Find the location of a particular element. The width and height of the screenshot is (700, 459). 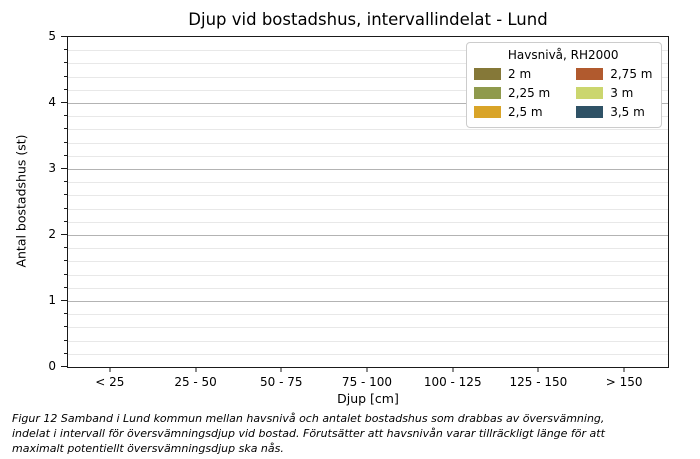

legend-item: 3,5 m is located at coordinates (614, 112).